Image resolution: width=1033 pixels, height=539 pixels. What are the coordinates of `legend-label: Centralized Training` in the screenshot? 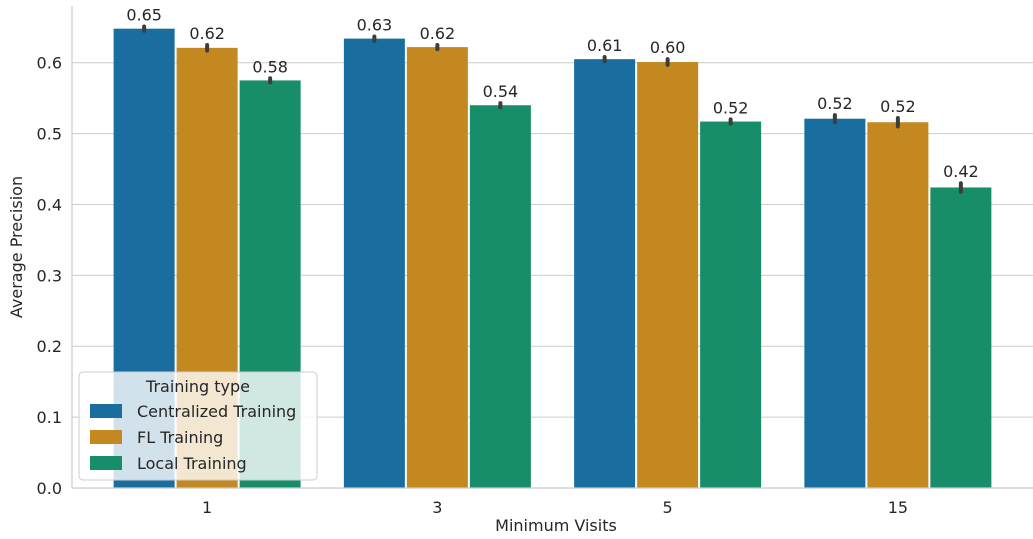 It's located at (216, 411).